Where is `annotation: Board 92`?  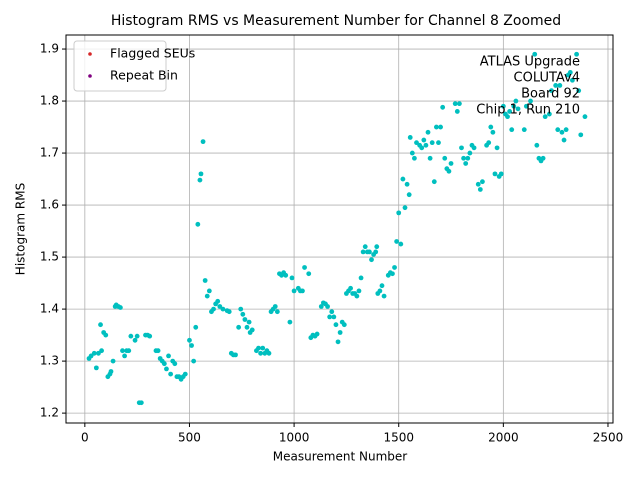
annotation: Board 92 is located at coordinates (550, 94).